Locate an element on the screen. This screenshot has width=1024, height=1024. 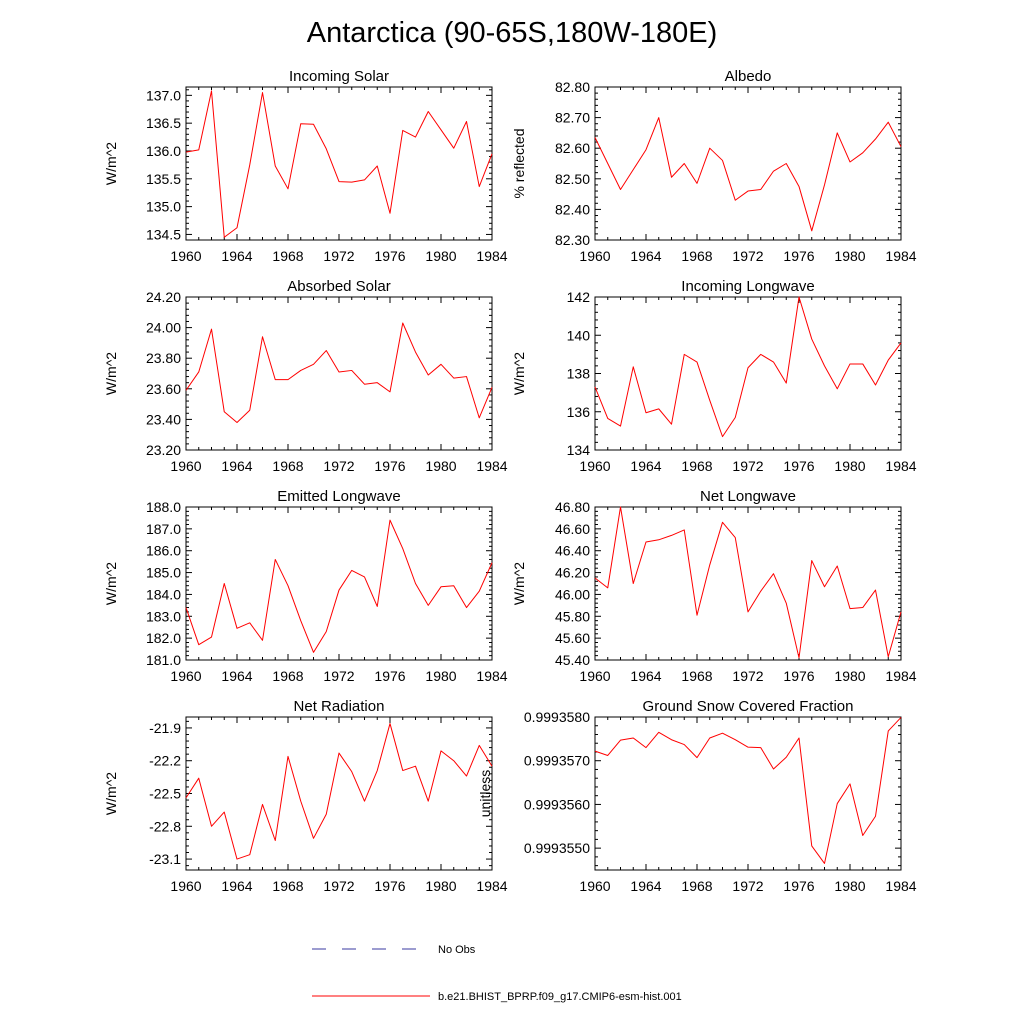
panel-title: Net Longwave is located at coordinates (748, 496).